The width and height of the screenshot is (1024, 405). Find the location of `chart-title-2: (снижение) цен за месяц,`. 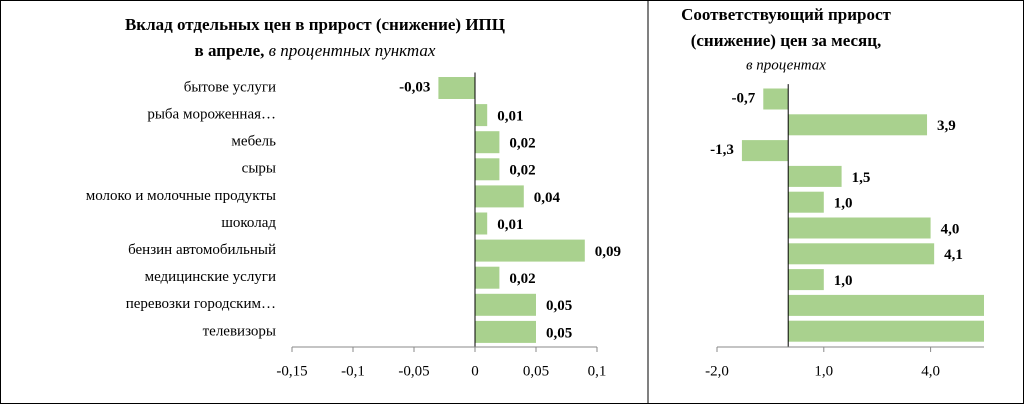

chart-title-2: (снижение) цен за месяц, is located at coordinates (786, 40).